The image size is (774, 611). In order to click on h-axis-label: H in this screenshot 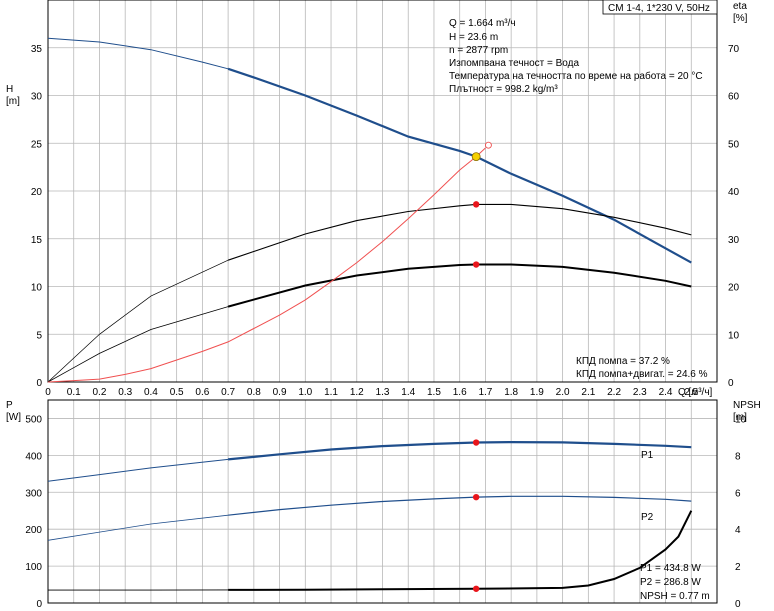, I will do `click(9, 89)`.